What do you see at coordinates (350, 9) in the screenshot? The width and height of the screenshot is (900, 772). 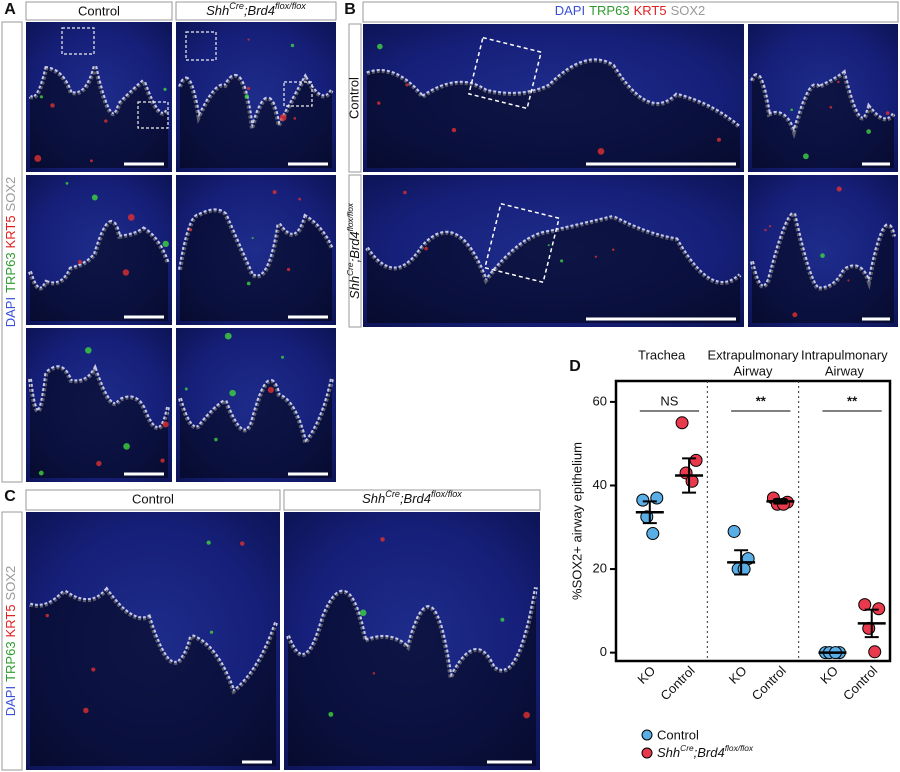 I see `panel-label: B` at bounding box center [350, 9].